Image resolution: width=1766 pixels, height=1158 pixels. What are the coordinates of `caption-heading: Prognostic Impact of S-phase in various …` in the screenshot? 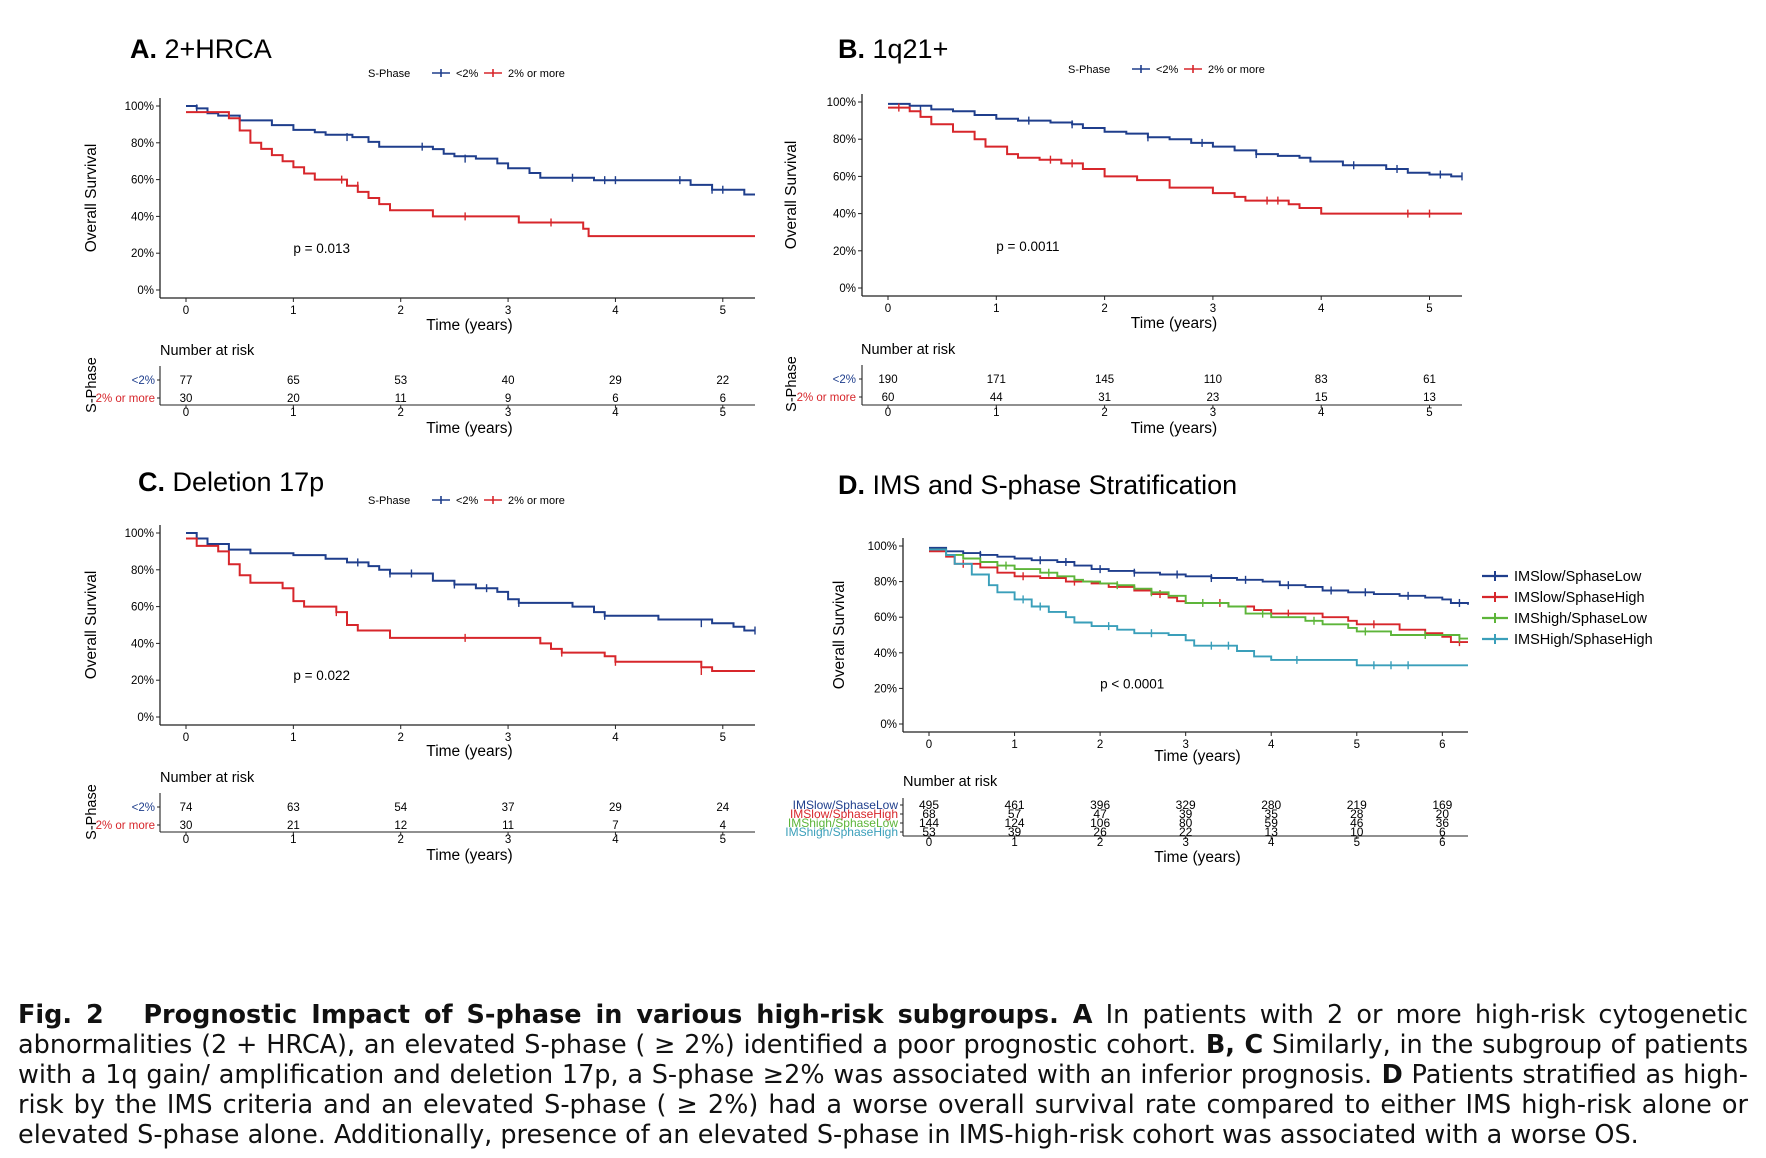 It's located at (601, 1015).